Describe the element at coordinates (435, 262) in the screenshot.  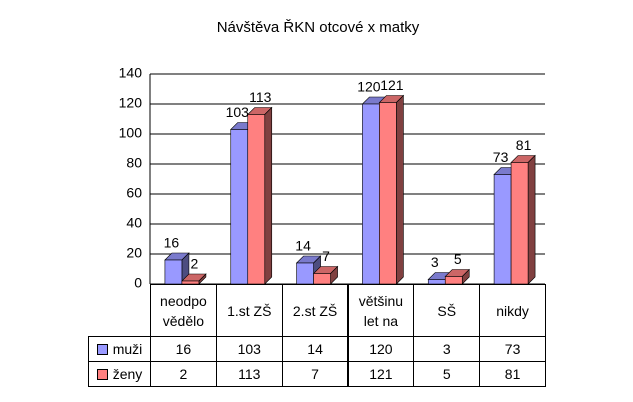
I see `value-label: 3` at that location.